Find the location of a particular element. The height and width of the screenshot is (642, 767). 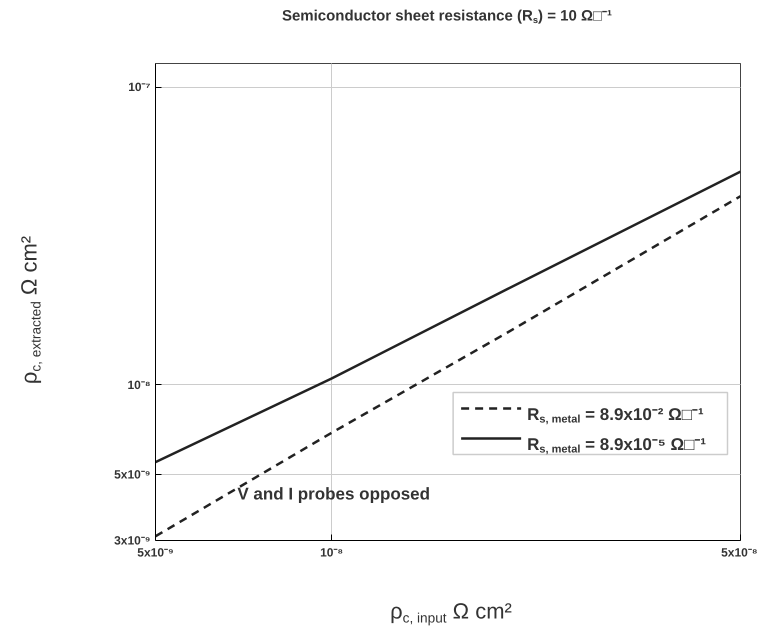

x-tick-label: 5x10⁻⁹ is located at coordinates (155, 553).